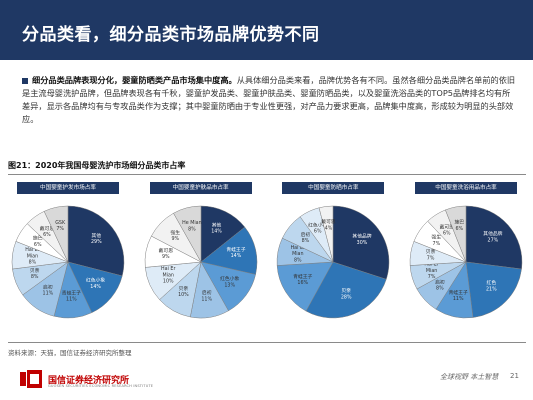 The width and height of the screenshot is (533, 400). Describe the element at coordinates (302, 279) in the screenshot. I see `pie-slice-label: 青蛙王子 16%` at that location.